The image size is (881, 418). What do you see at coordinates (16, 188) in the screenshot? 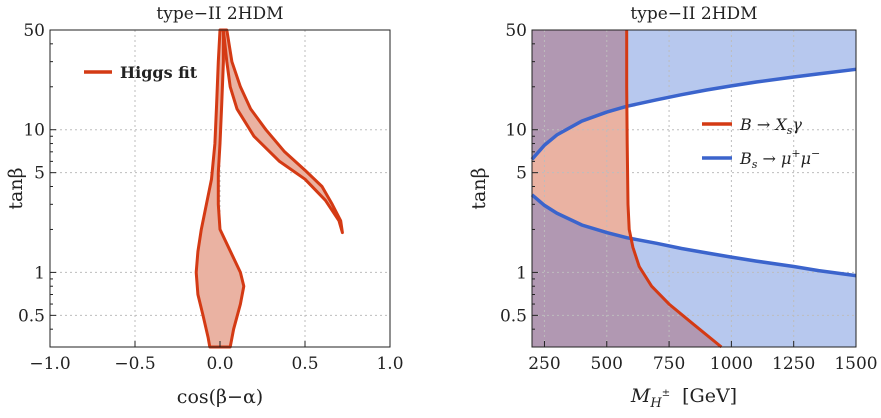
I see `left-y-axis-label: tanβ` at bounding box center [16, 188].